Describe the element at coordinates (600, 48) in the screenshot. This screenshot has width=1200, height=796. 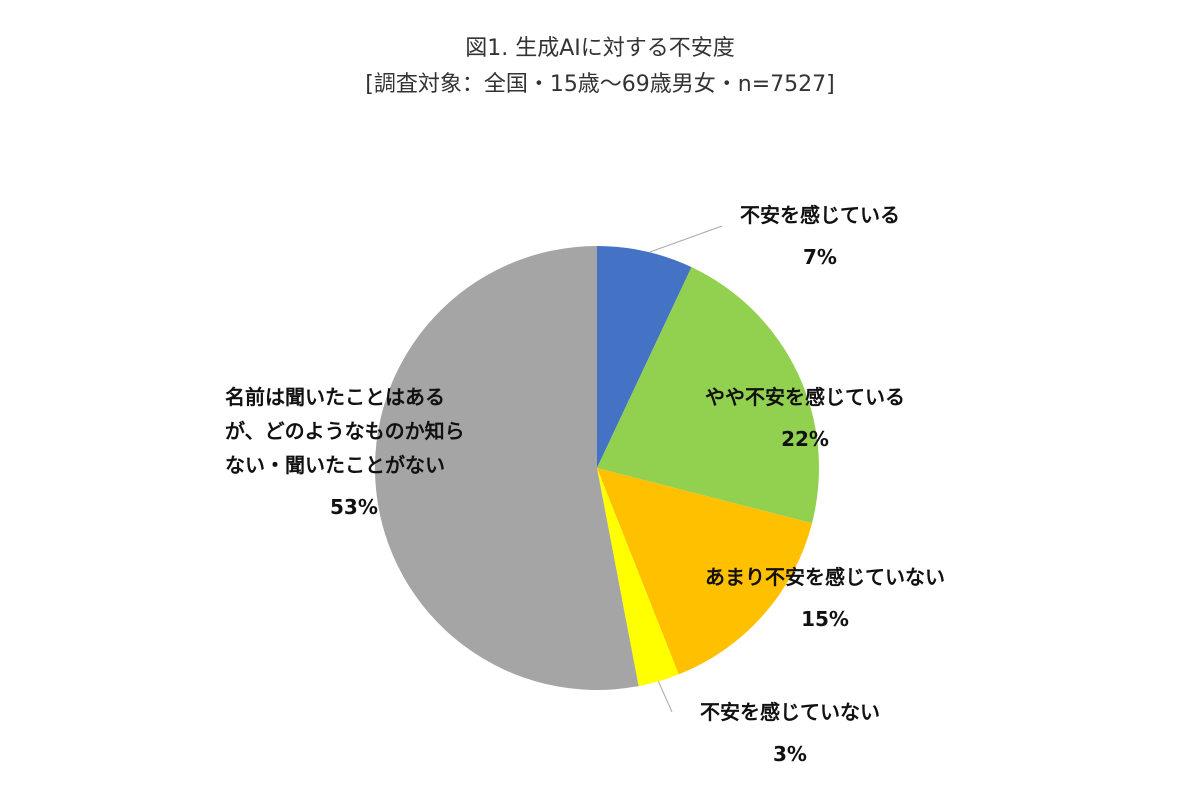
I see `chart-title: 図1. 生成AIに対する不安度` at that location.